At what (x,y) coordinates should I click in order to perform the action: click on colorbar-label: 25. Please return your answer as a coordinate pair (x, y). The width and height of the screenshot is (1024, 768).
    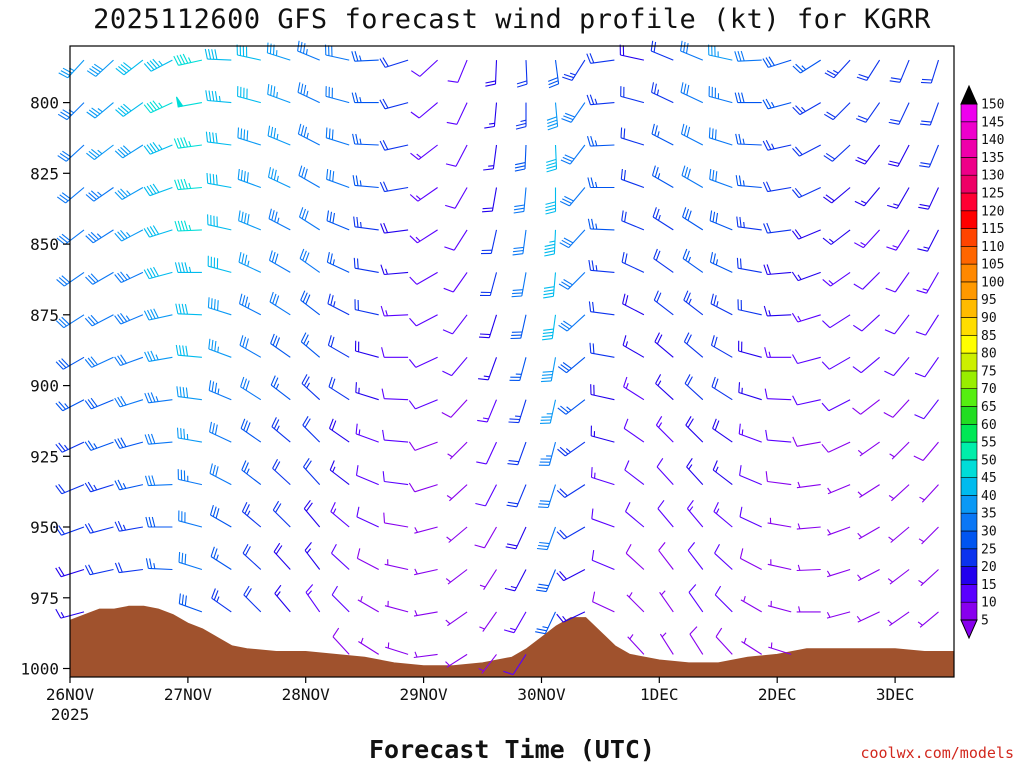
    Looking at the image, I should click on (989, 549).